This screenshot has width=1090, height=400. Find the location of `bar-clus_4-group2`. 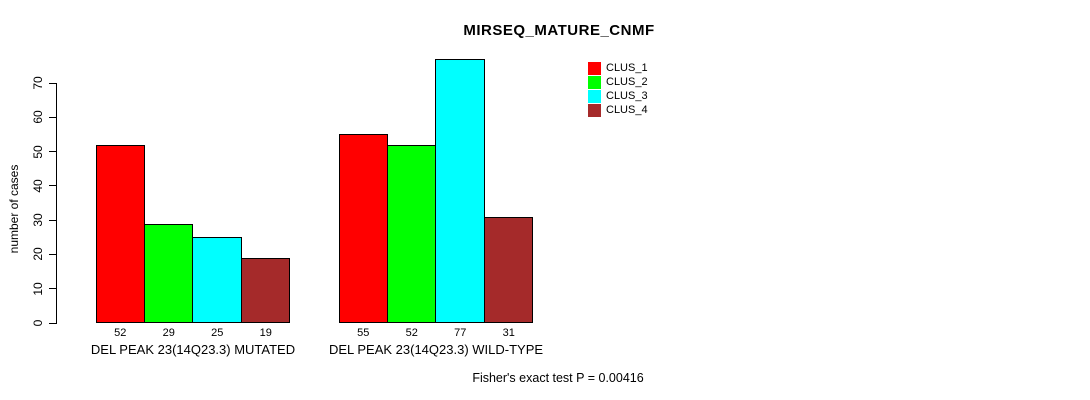

bar-clus_4-group2 is located at coordinates (508, 269).